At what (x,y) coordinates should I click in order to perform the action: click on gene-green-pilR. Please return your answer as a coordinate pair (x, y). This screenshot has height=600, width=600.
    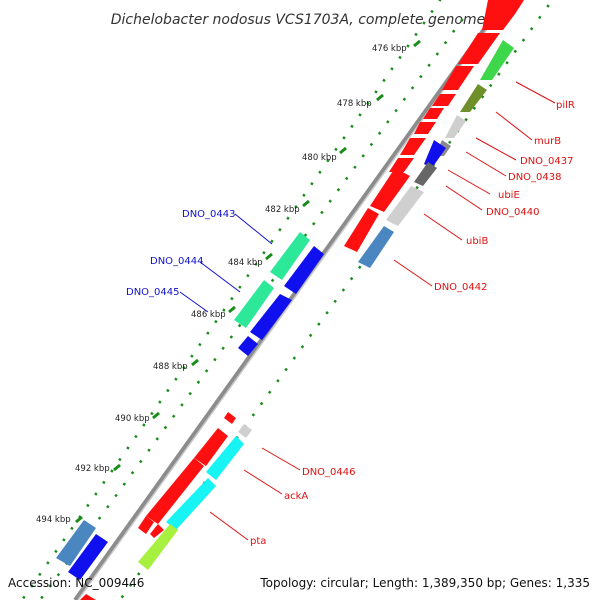
    Looking at the image, I should click on (497, 60).